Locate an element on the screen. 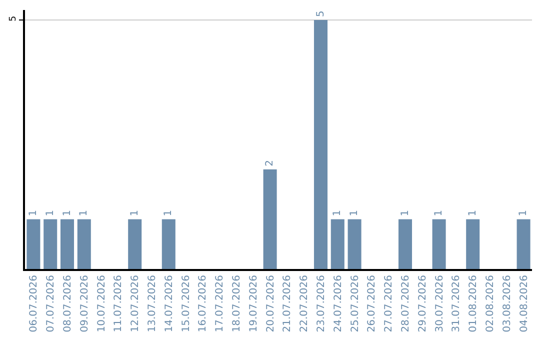  x-tick-label: 02.08.2026 is located at coordinates (490, 303).